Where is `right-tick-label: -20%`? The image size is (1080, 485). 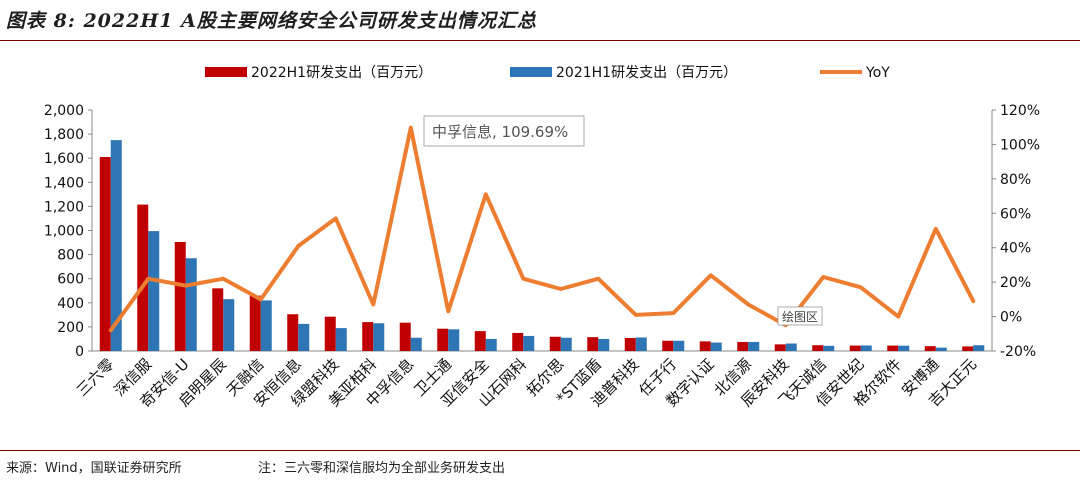
right-tick-label: -20% is located at coordinates (1018, 352).